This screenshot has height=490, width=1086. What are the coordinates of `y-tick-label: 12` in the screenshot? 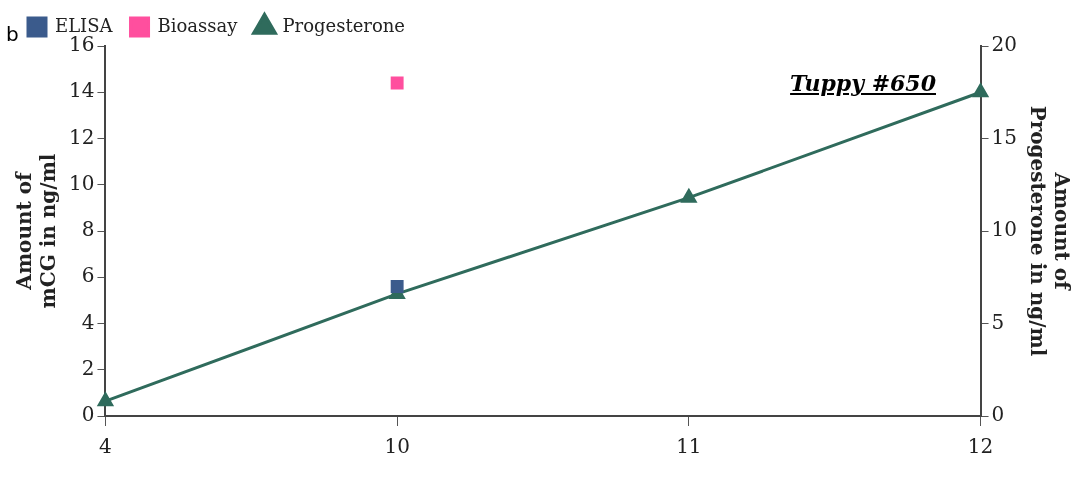 It's located at (82, 136).